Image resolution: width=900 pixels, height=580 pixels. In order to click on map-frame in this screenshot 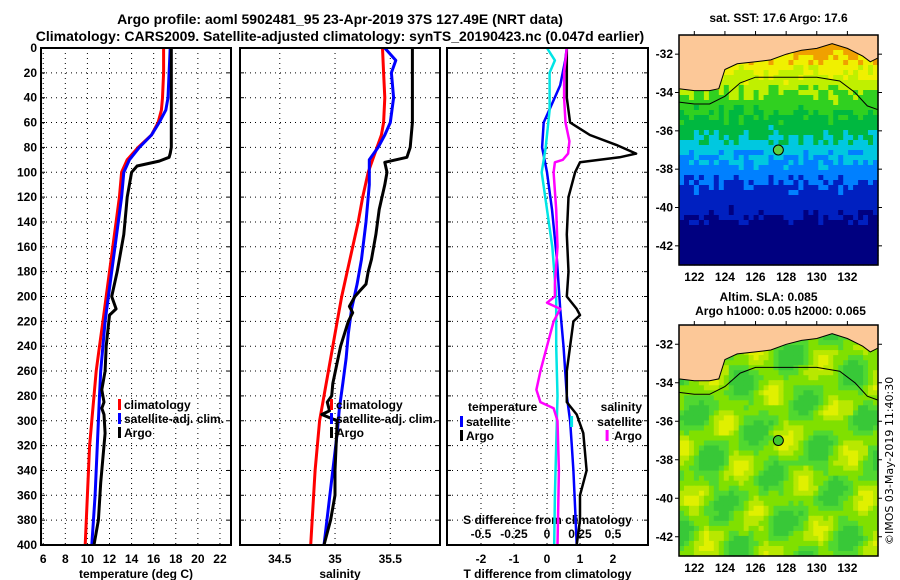, I will do `click(778, 150)`.